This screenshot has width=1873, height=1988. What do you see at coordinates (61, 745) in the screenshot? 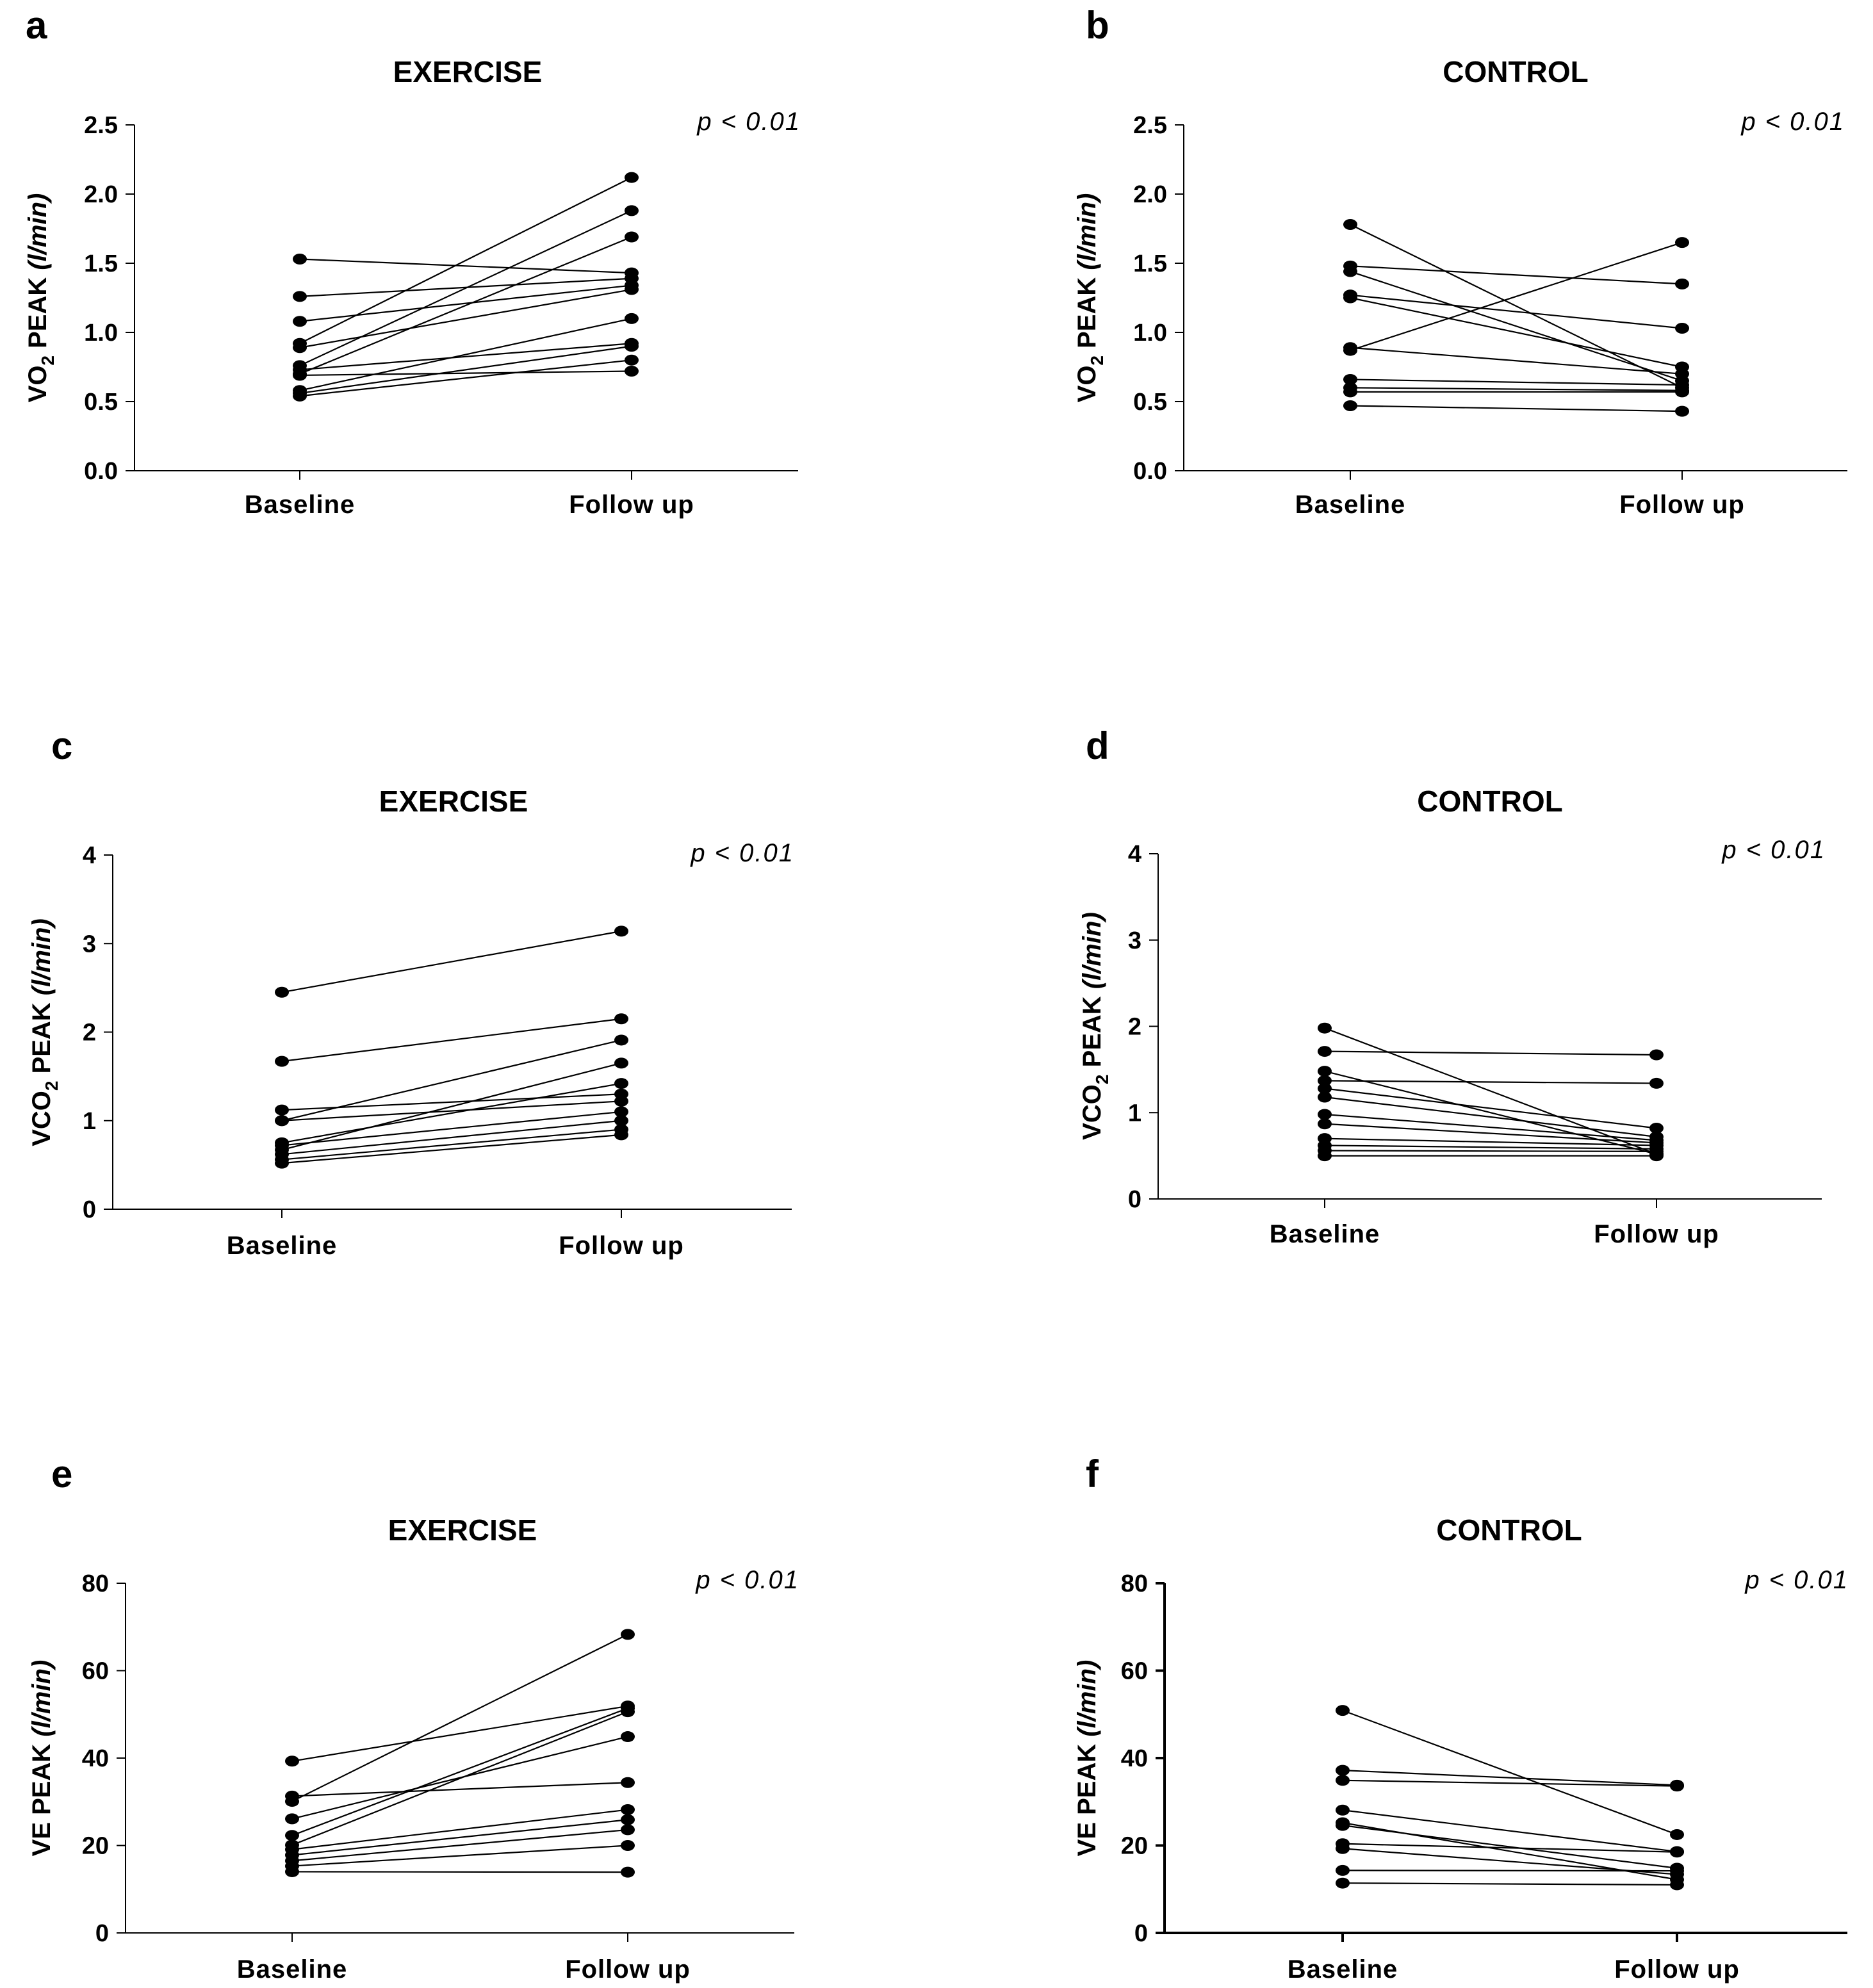
I see `panel-letter: c` at bounding box center [61, 745].